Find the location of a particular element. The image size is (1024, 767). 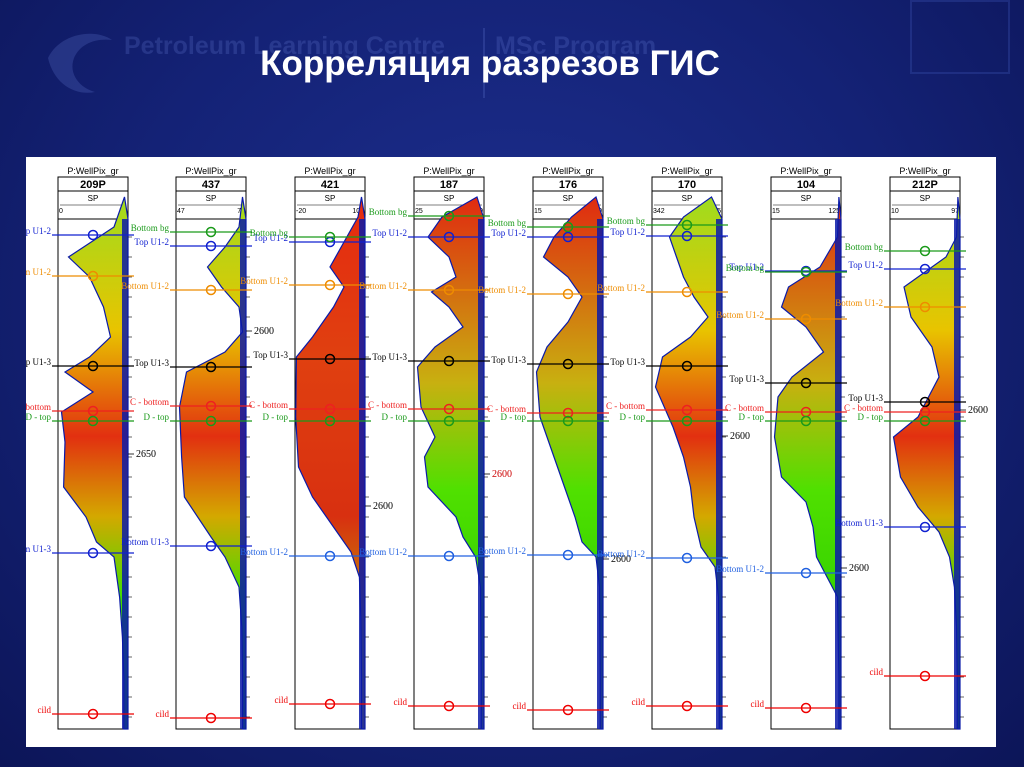

well-name: 104 is located at coordinates (806, 185).